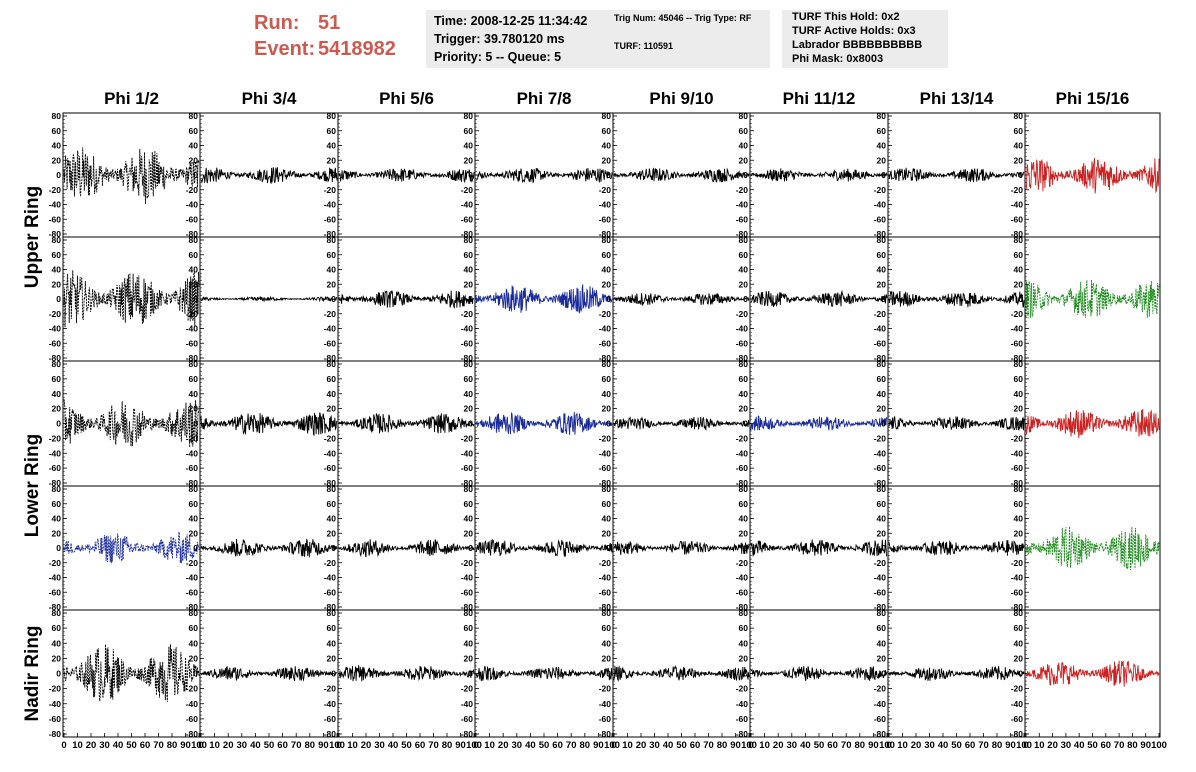  Describe the element at coordinates (277, 23) in the screenshot. I see `run-label: Run:` at that location.